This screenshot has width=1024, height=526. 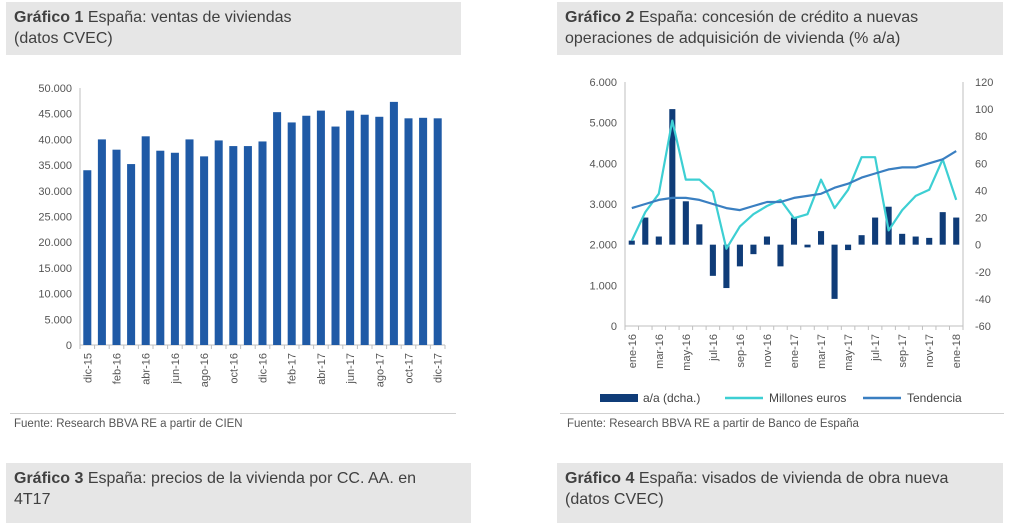 I want to click on right-y-tick-label: 20, so click(x=981, y=219).